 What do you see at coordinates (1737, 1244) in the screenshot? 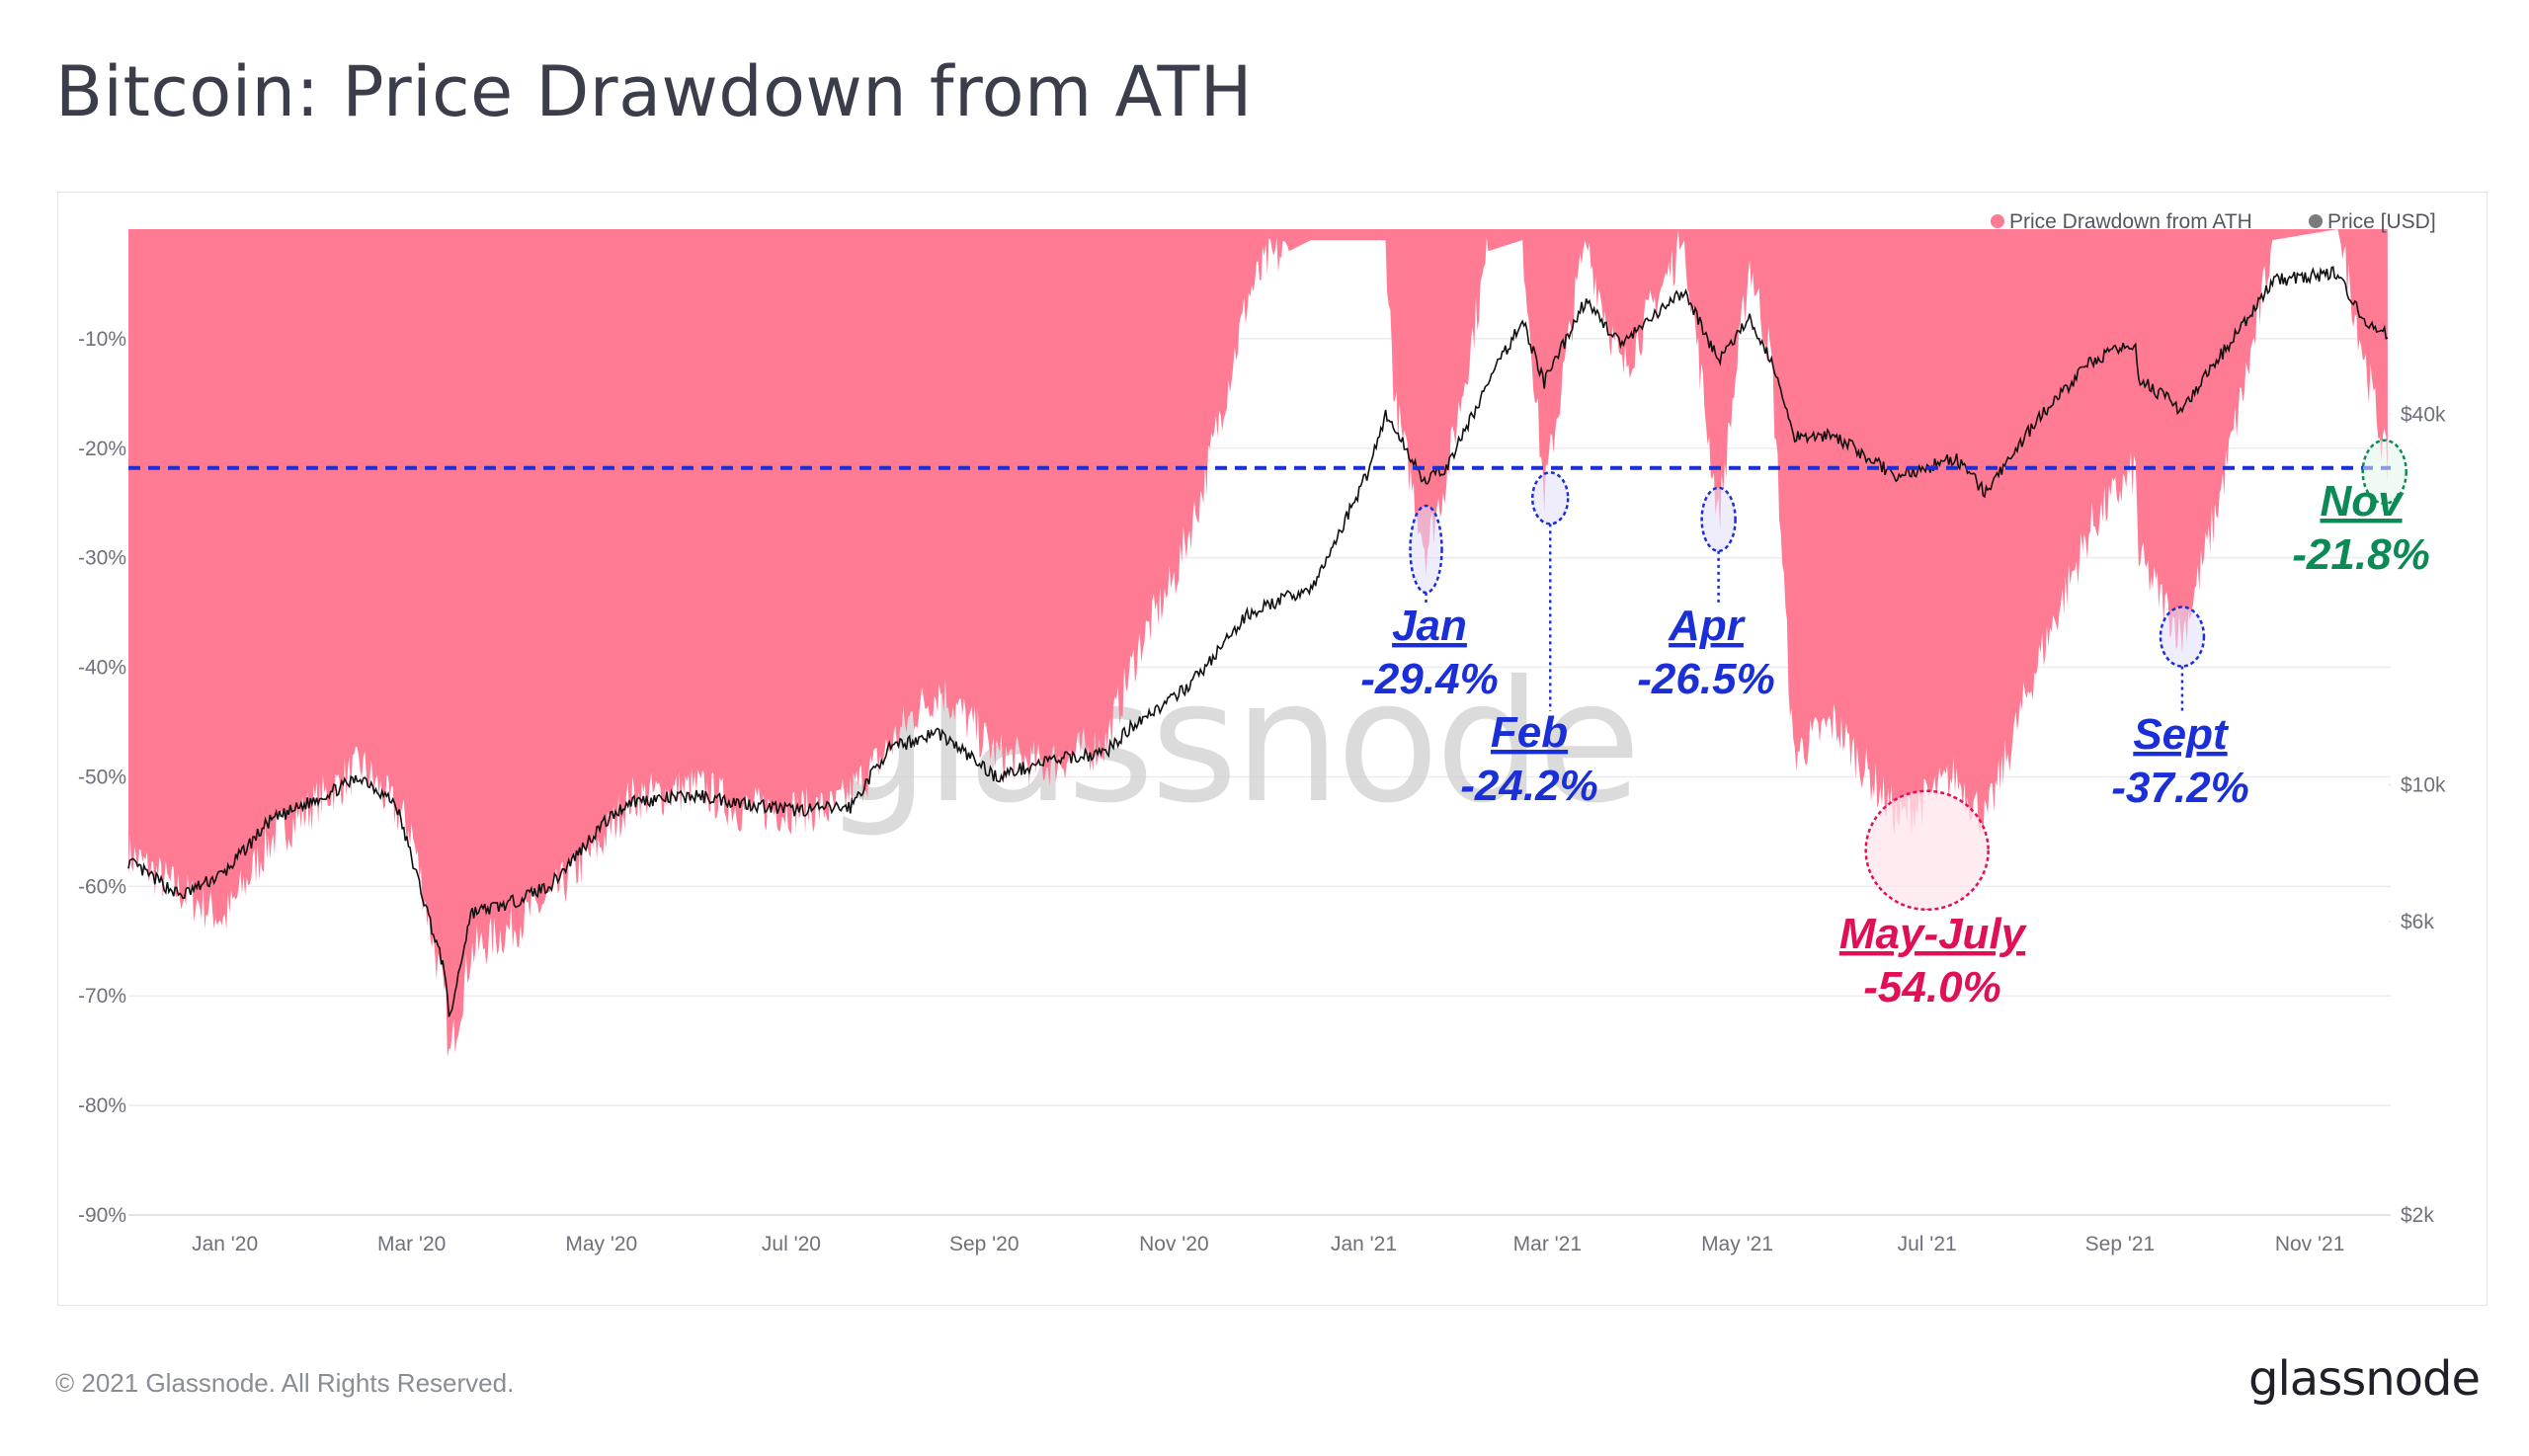
I see `x-tick-label: May '21` at bounding box center [1737, 1244].